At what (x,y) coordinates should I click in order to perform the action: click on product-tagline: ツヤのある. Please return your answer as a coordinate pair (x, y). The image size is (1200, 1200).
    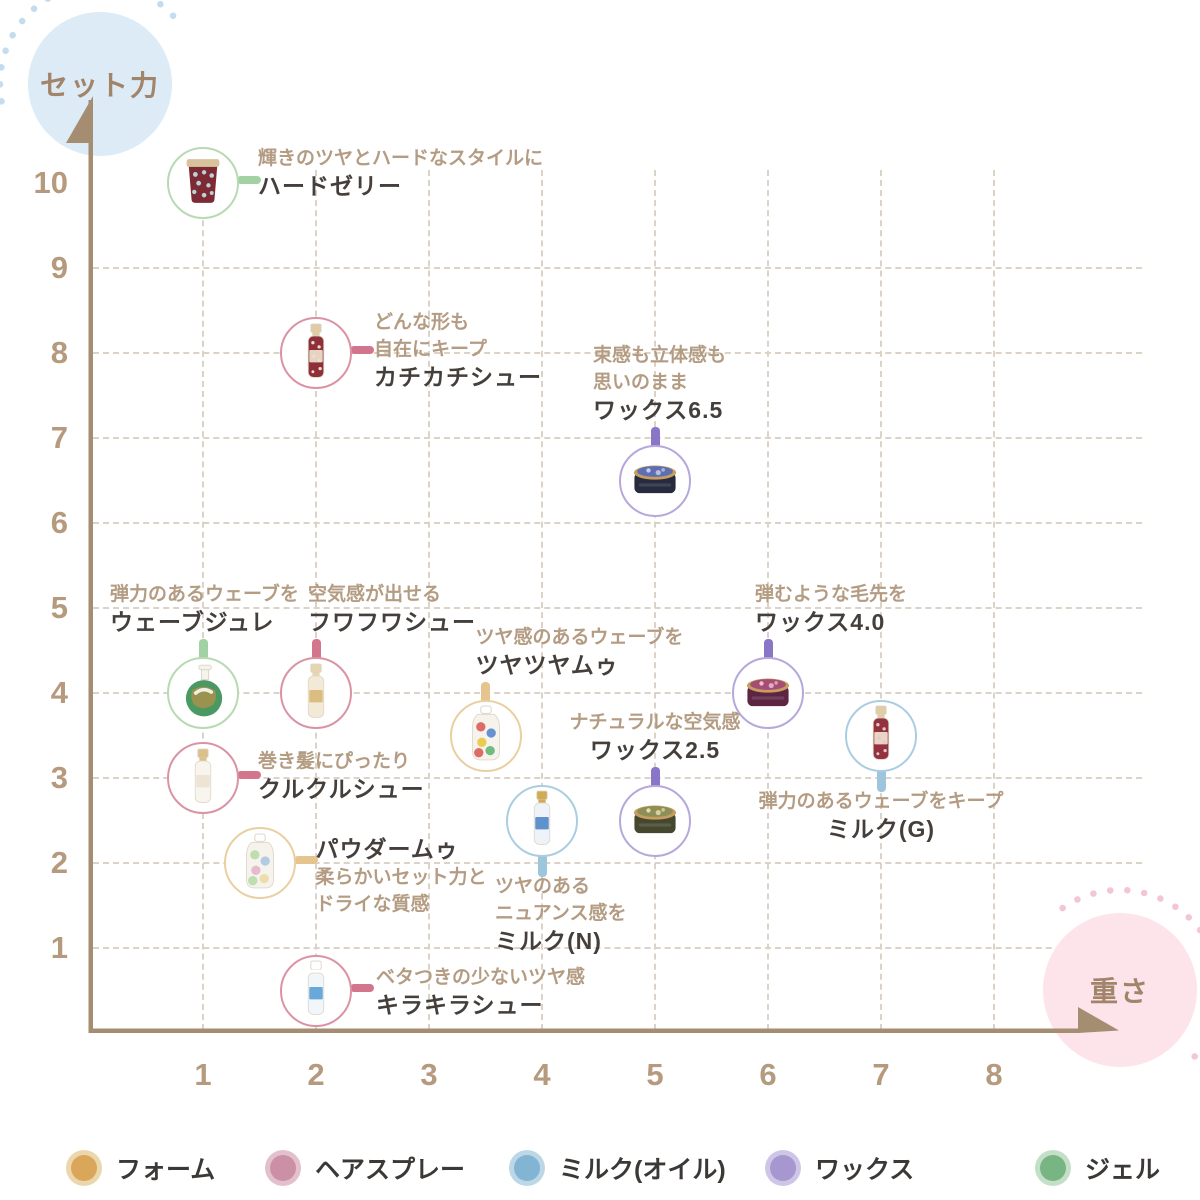
    Looking at the image, I should click on (543, 886).